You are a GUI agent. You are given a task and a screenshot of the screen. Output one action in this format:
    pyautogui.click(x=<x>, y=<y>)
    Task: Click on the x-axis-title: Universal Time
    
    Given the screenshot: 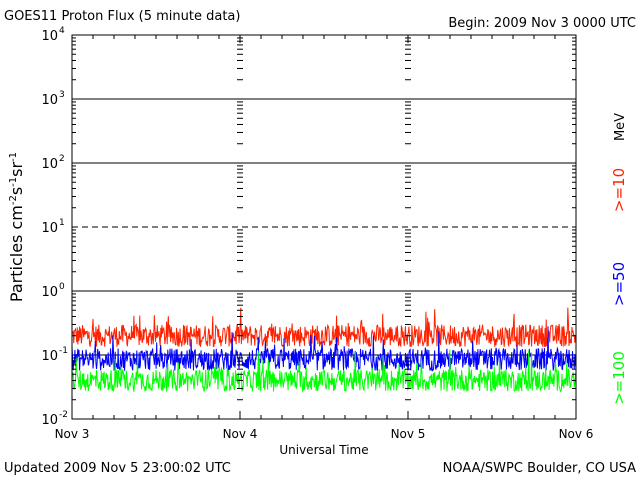 What is the action you would take?
    pyautogui.click(x=323, y=450)
    